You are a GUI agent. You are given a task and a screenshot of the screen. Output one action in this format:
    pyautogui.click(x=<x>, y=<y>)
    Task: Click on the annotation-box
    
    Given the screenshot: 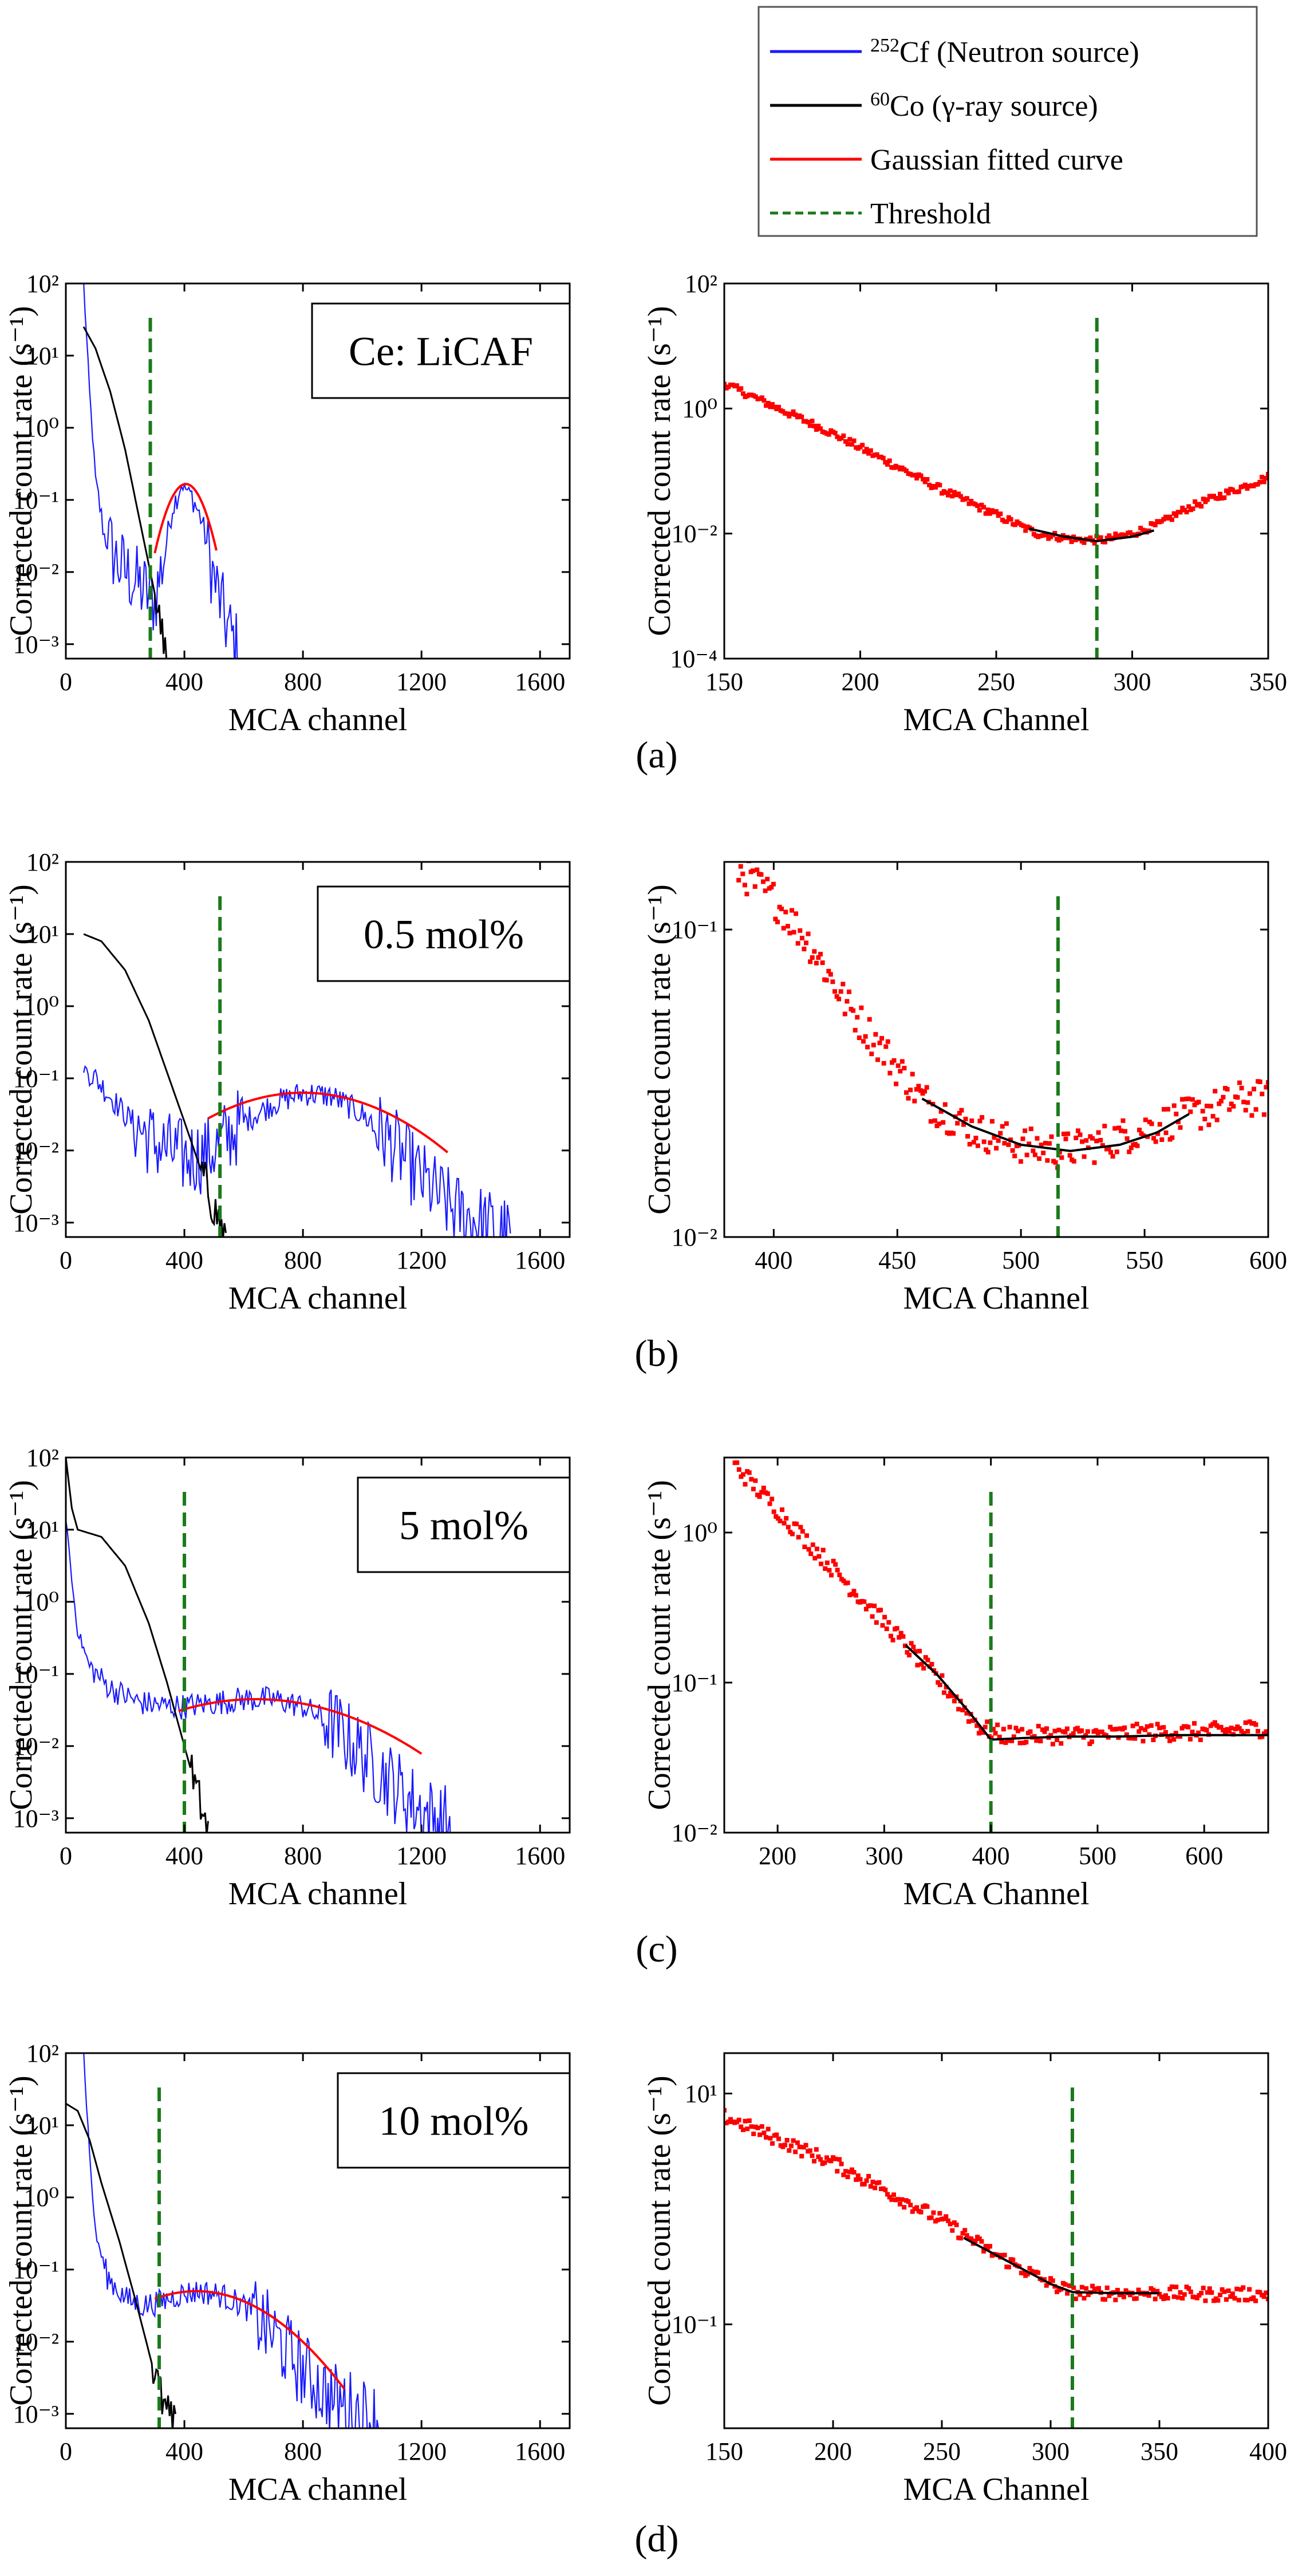 What is the action you would take?
    pyautogui.click(x=441, y=351)
    